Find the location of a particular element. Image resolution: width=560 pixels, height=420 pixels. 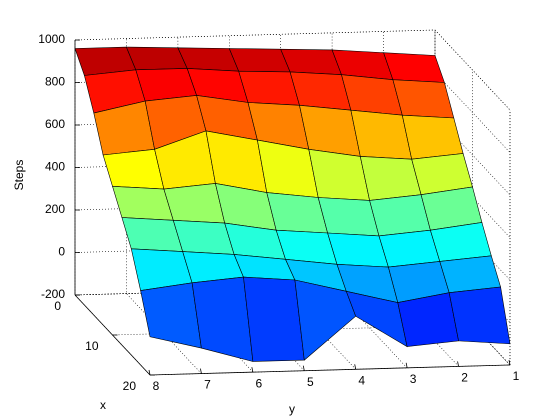

x-tick-label: 10 is located at coordinates (92, 346).